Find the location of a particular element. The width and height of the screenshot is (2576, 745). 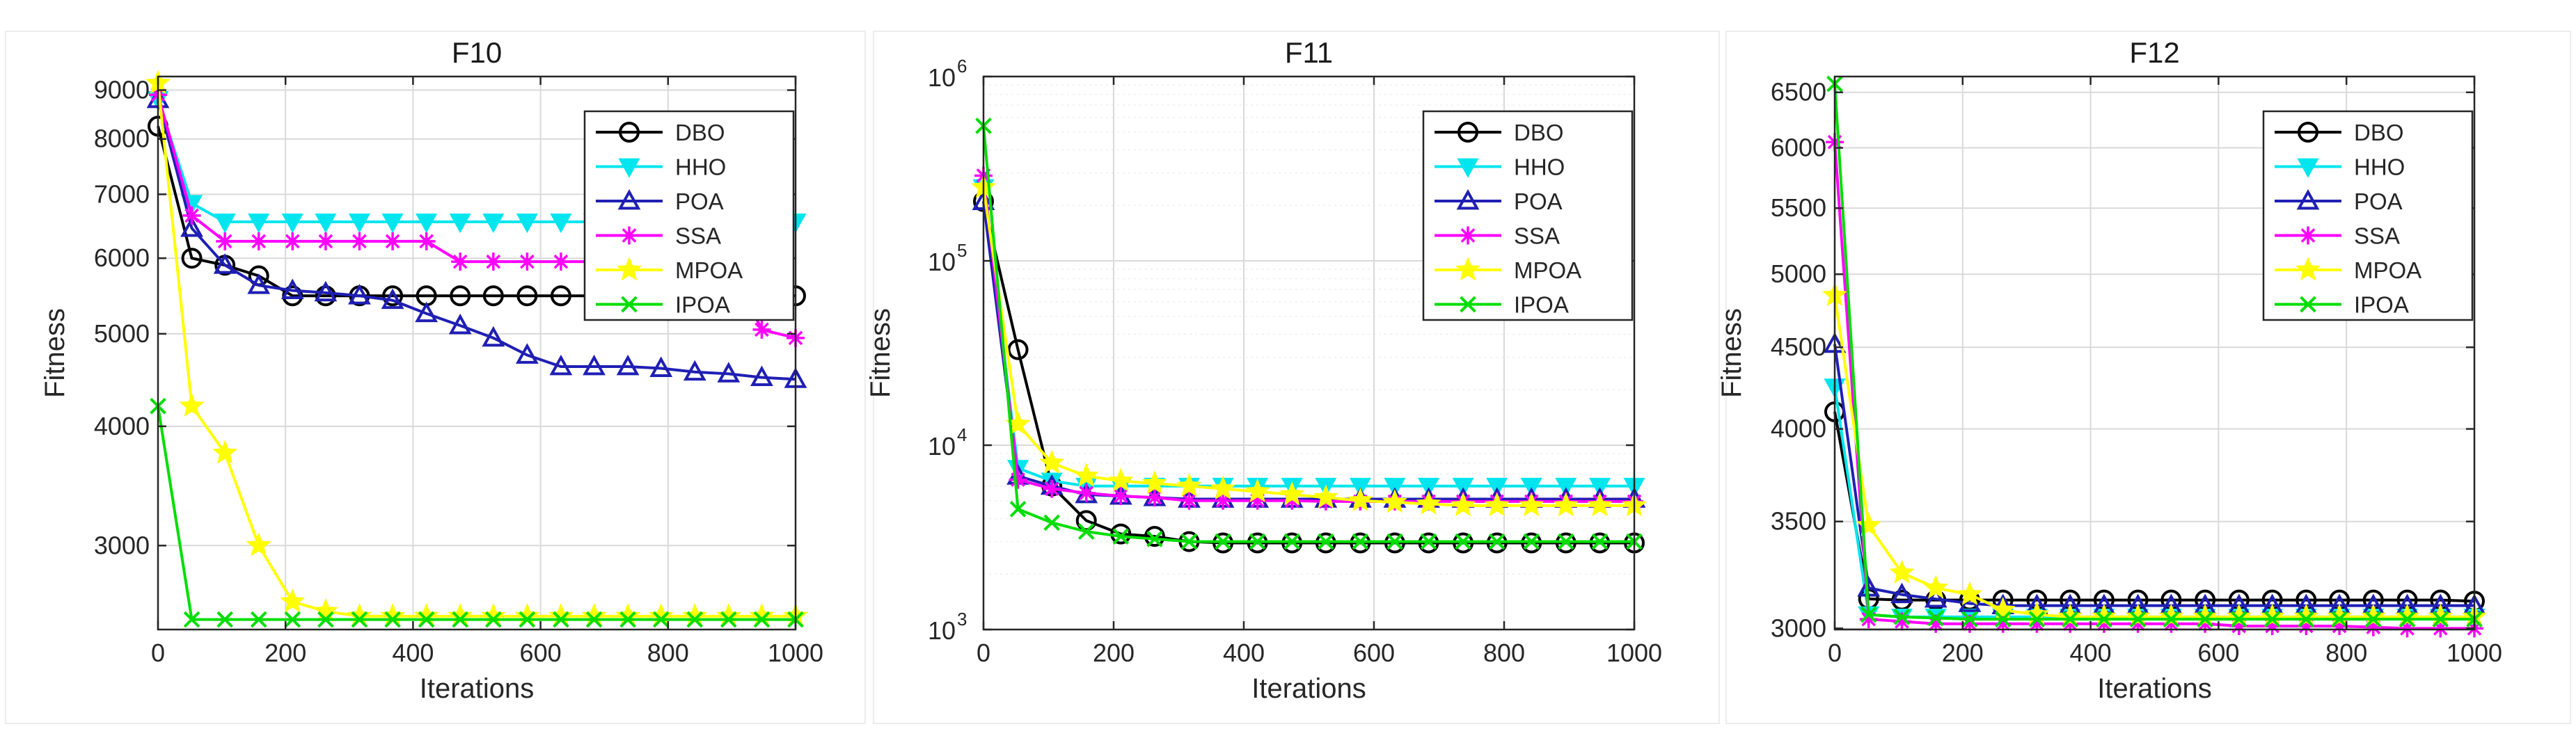

y-tick-exponent: 3 is located at coordinates (962, 619).